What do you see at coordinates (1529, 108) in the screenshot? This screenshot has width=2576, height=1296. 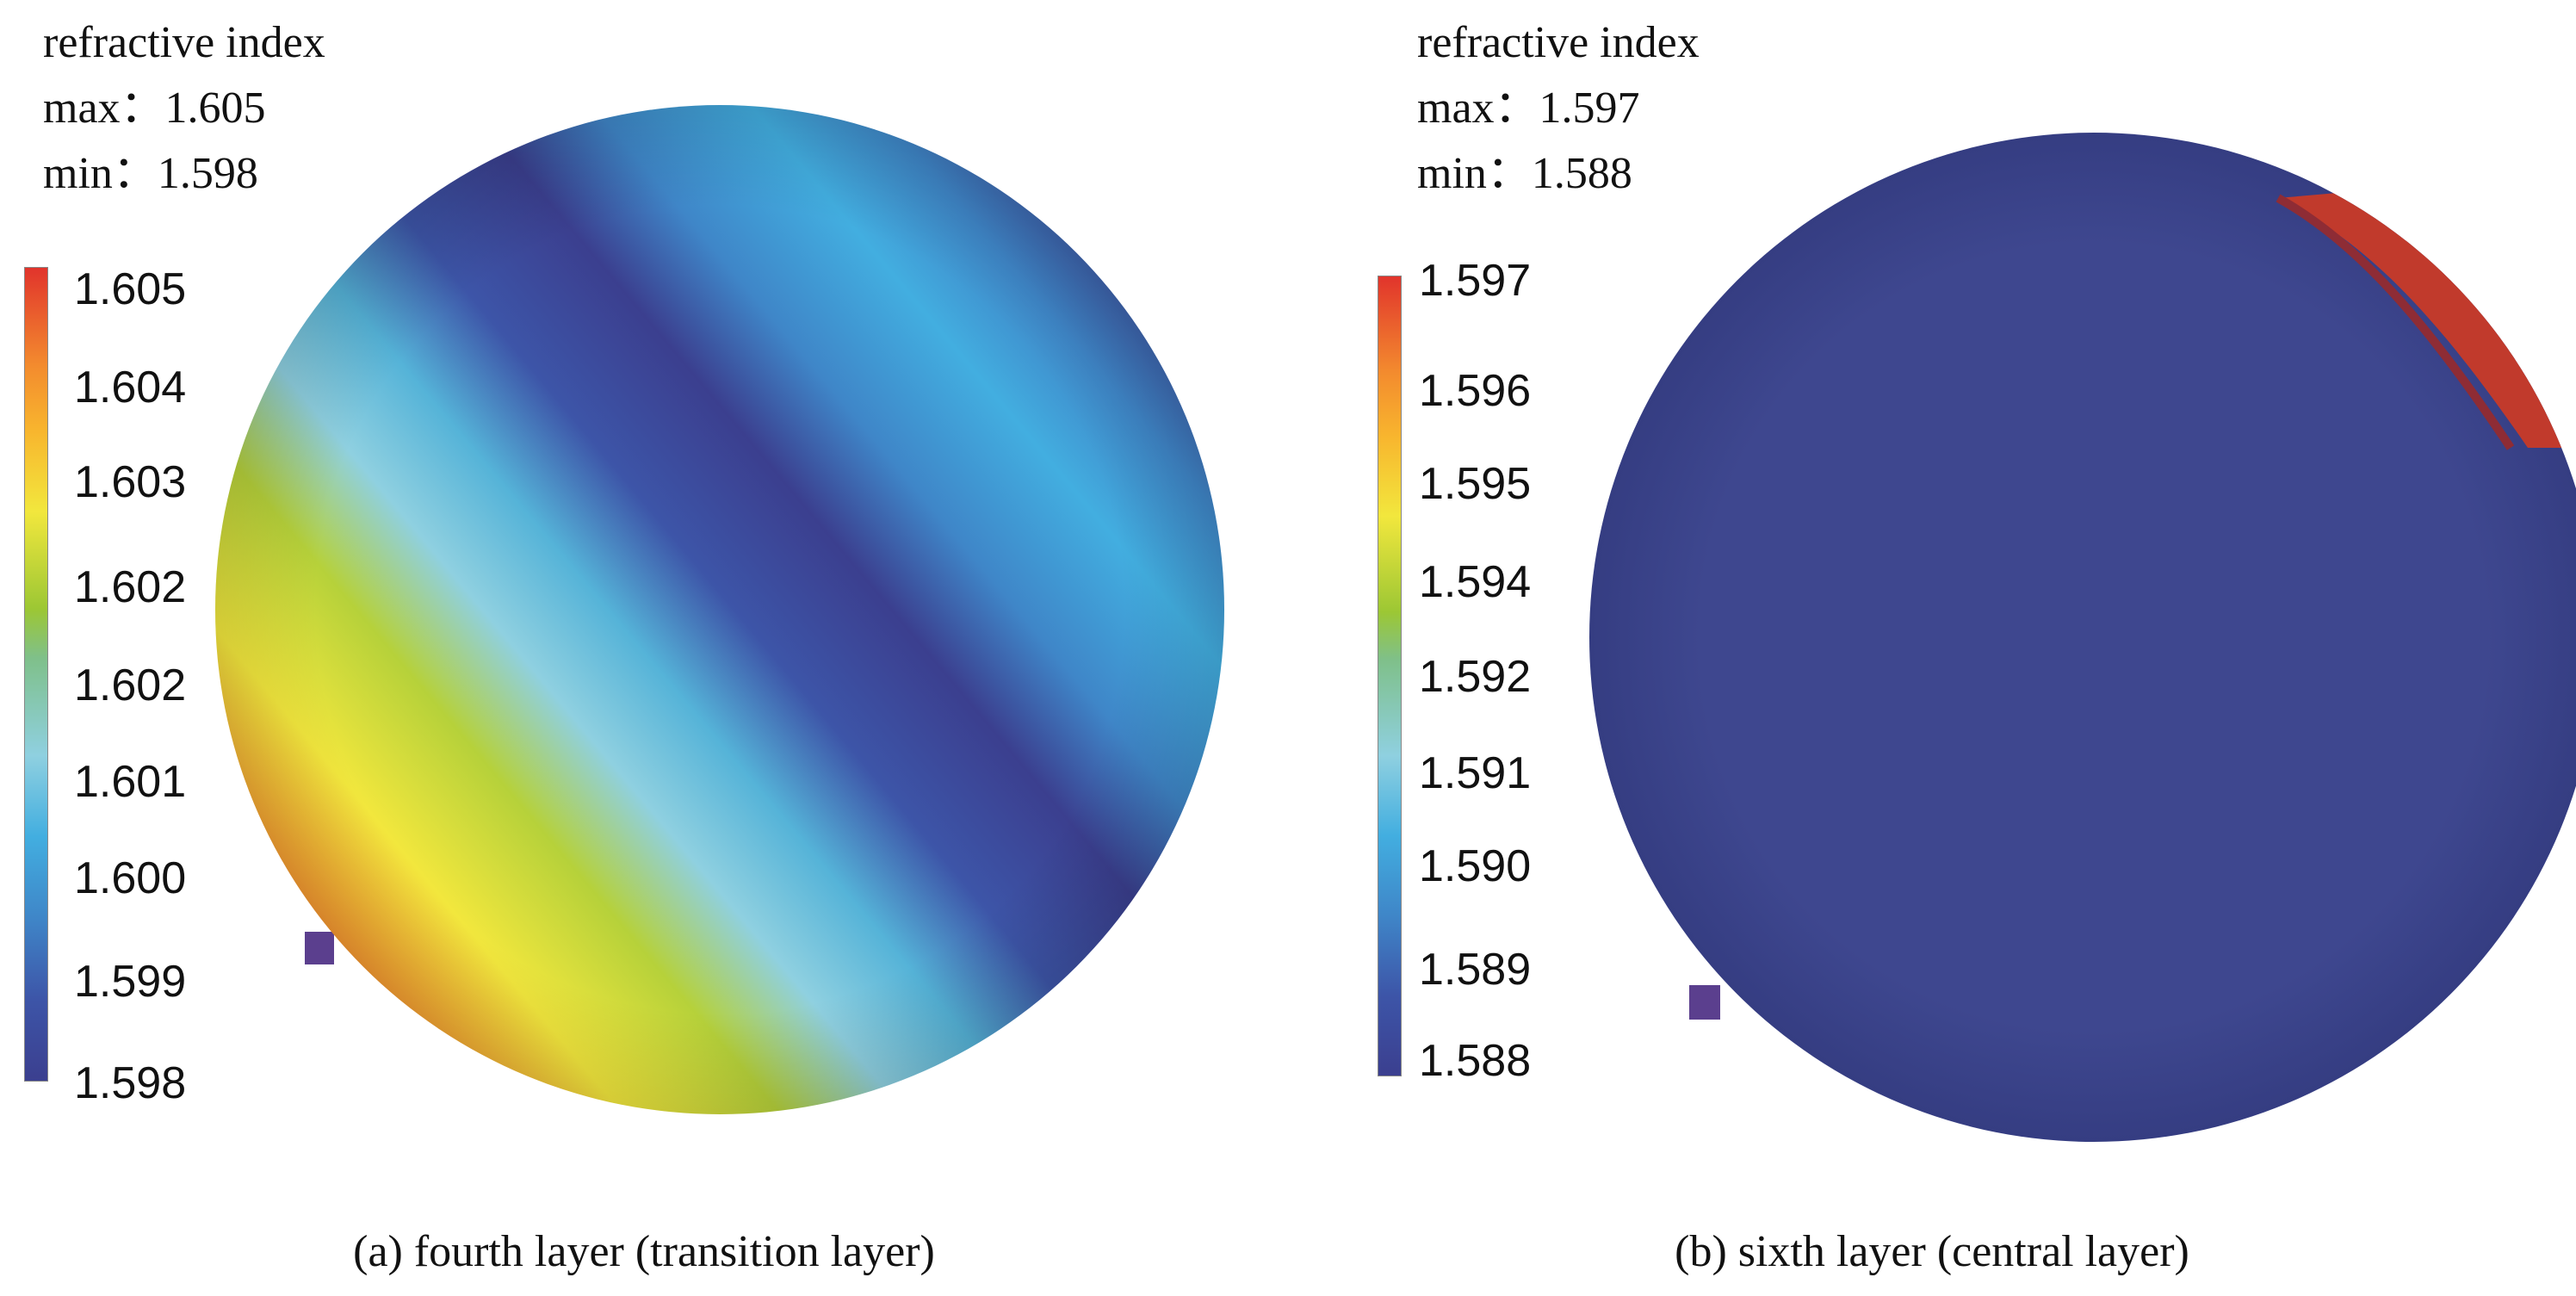 I see `panel-b-max-label: max：1.597` at bounding box center [1529, 108].